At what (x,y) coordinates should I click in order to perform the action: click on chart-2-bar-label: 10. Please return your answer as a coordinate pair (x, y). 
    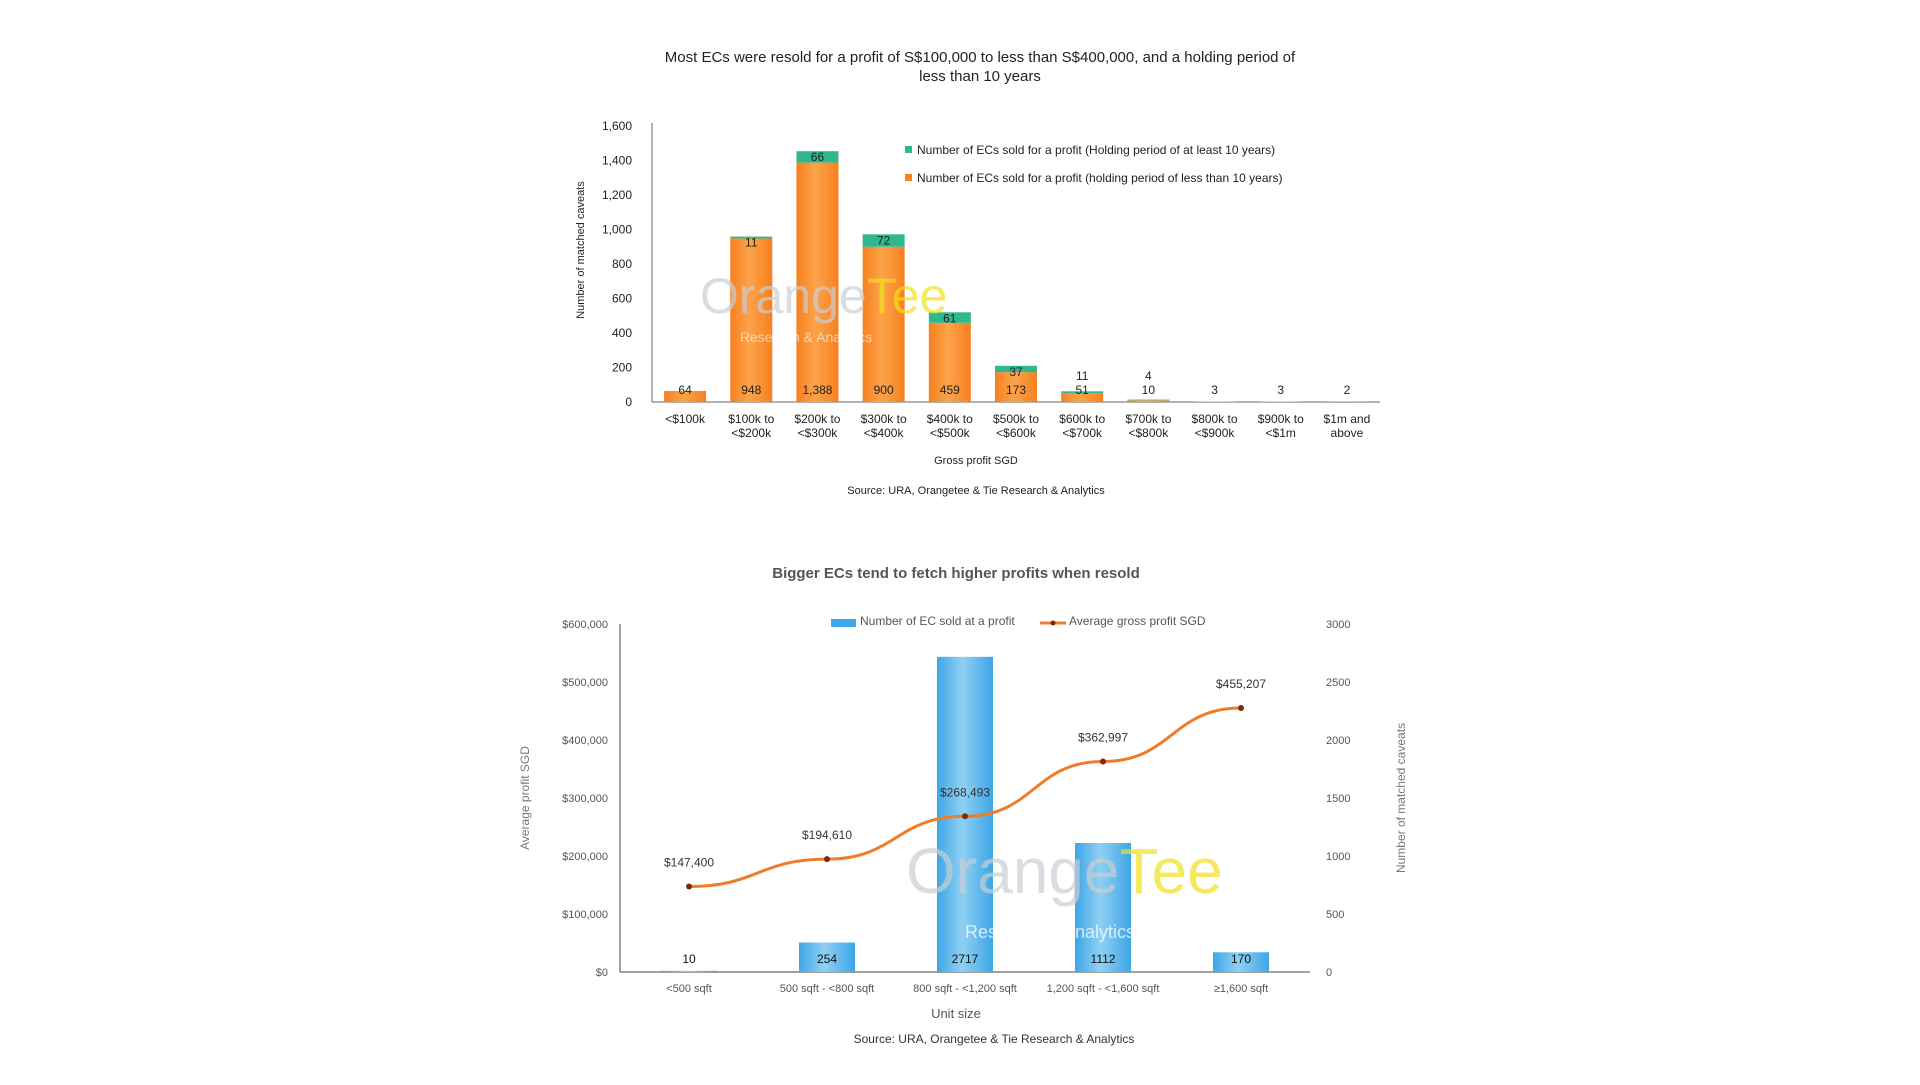
    Looking at the image, I should click on (689, 959).